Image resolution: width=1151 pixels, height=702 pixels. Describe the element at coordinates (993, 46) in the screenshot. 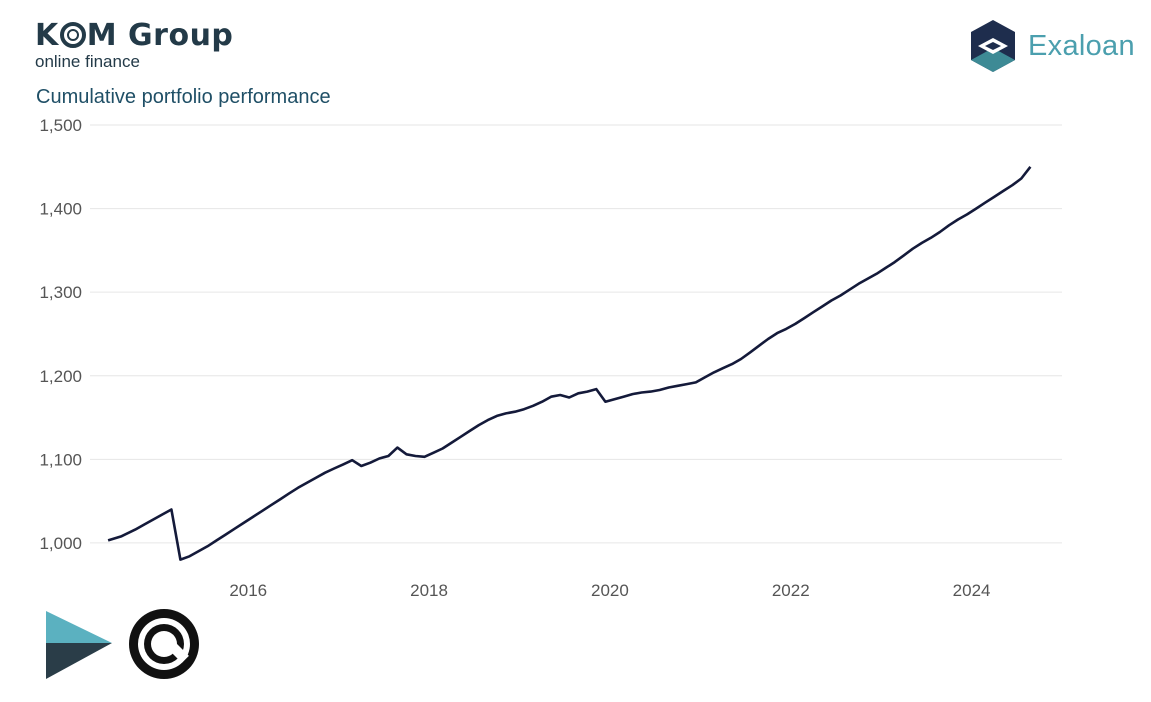

I see `exaloan-hexagon-icon` at that location.